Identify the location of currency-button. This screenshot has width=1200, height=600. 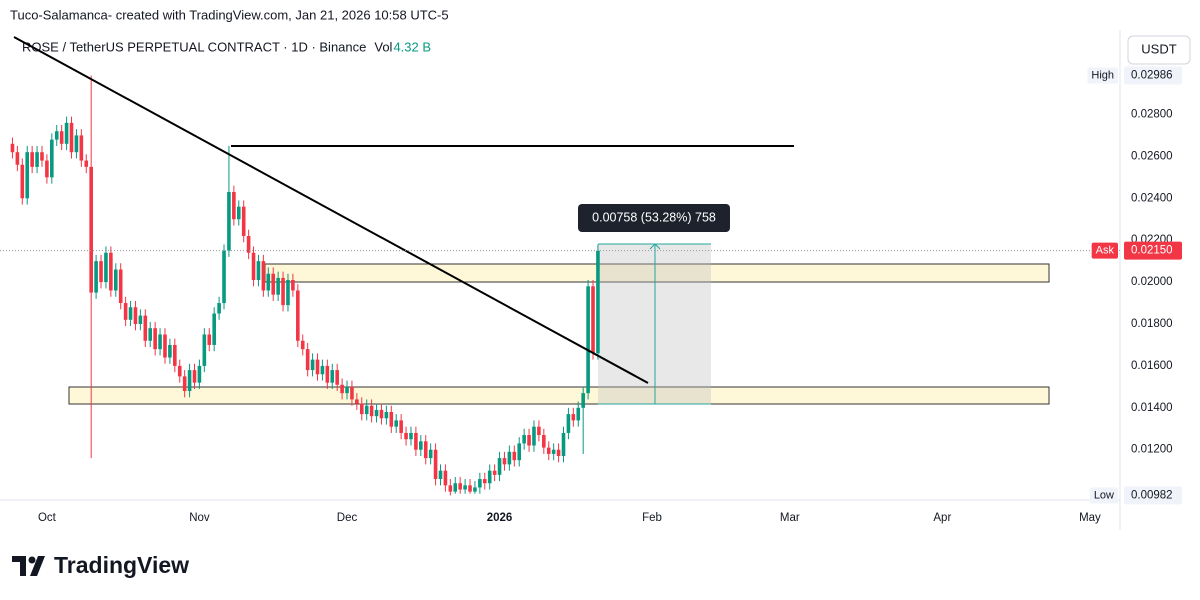
(1159, 50).